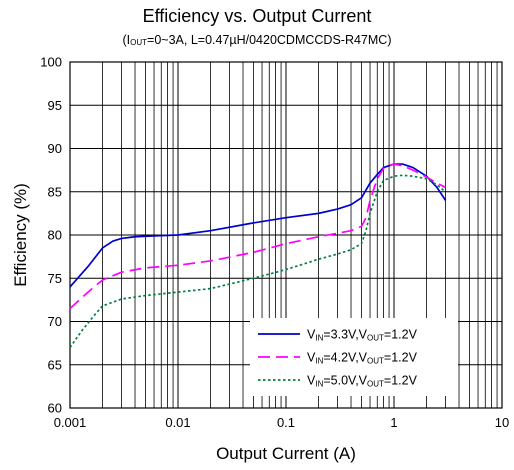 The width and height of the screenshot is (514, 470). What do you see at coordinates (362, 358) in the screenshot?
I see `legend-label-2: VIN=4.2V,VOUT=1.2V` at bounding box center [362, 358].